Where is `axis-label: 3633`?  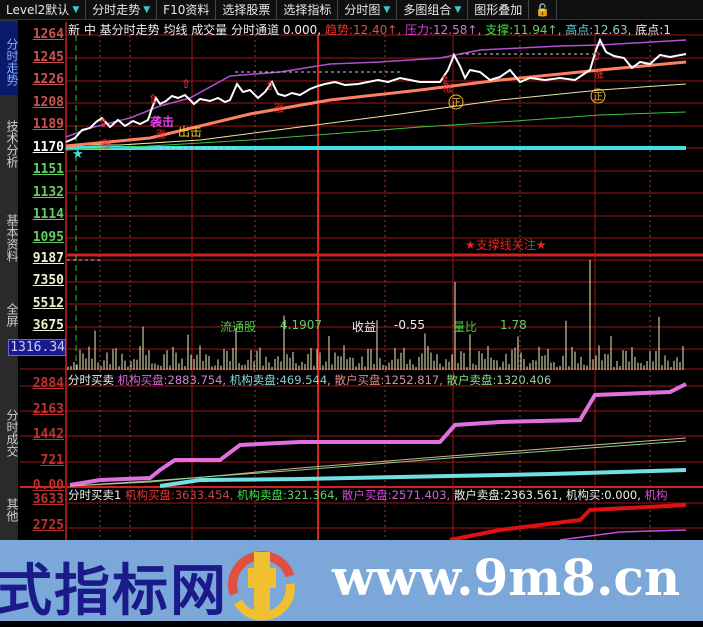 axis-label: 3633 is located at coordinates (48, 499).